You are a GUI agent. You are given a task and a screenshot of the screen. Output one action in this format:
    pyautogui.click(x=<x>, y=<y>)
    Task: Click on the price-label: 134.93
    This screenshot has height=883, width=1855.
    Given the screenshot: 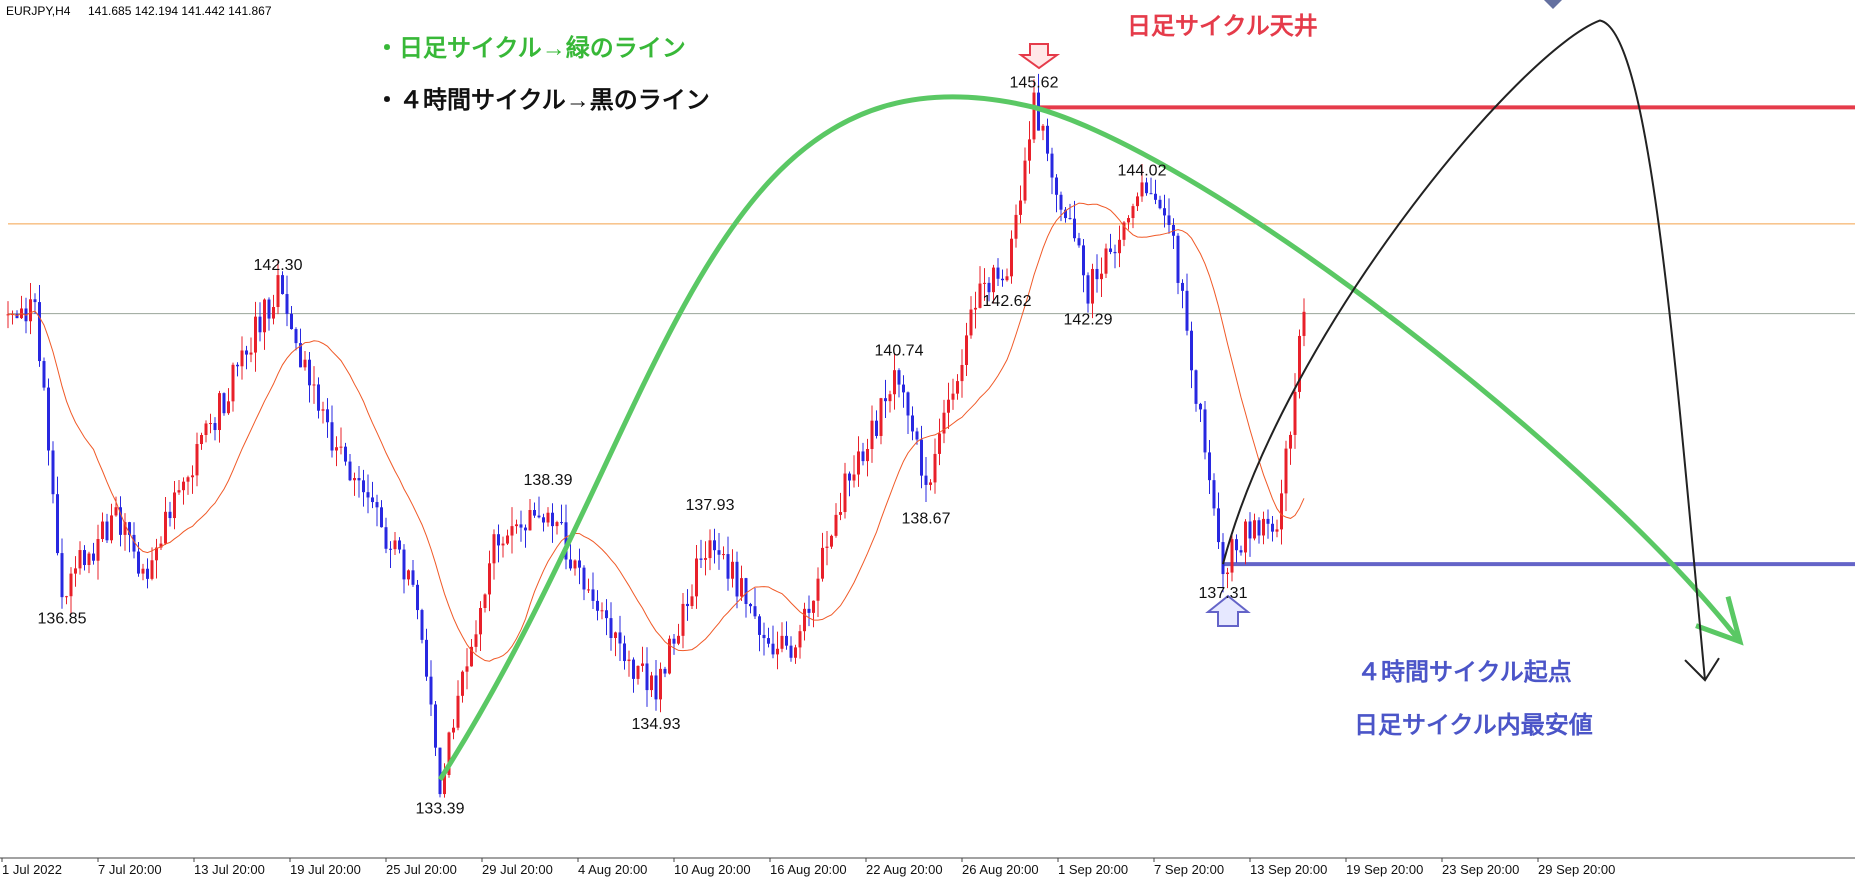 What is the action you would take?
    pyautogui.click(x=656, y=724)
    